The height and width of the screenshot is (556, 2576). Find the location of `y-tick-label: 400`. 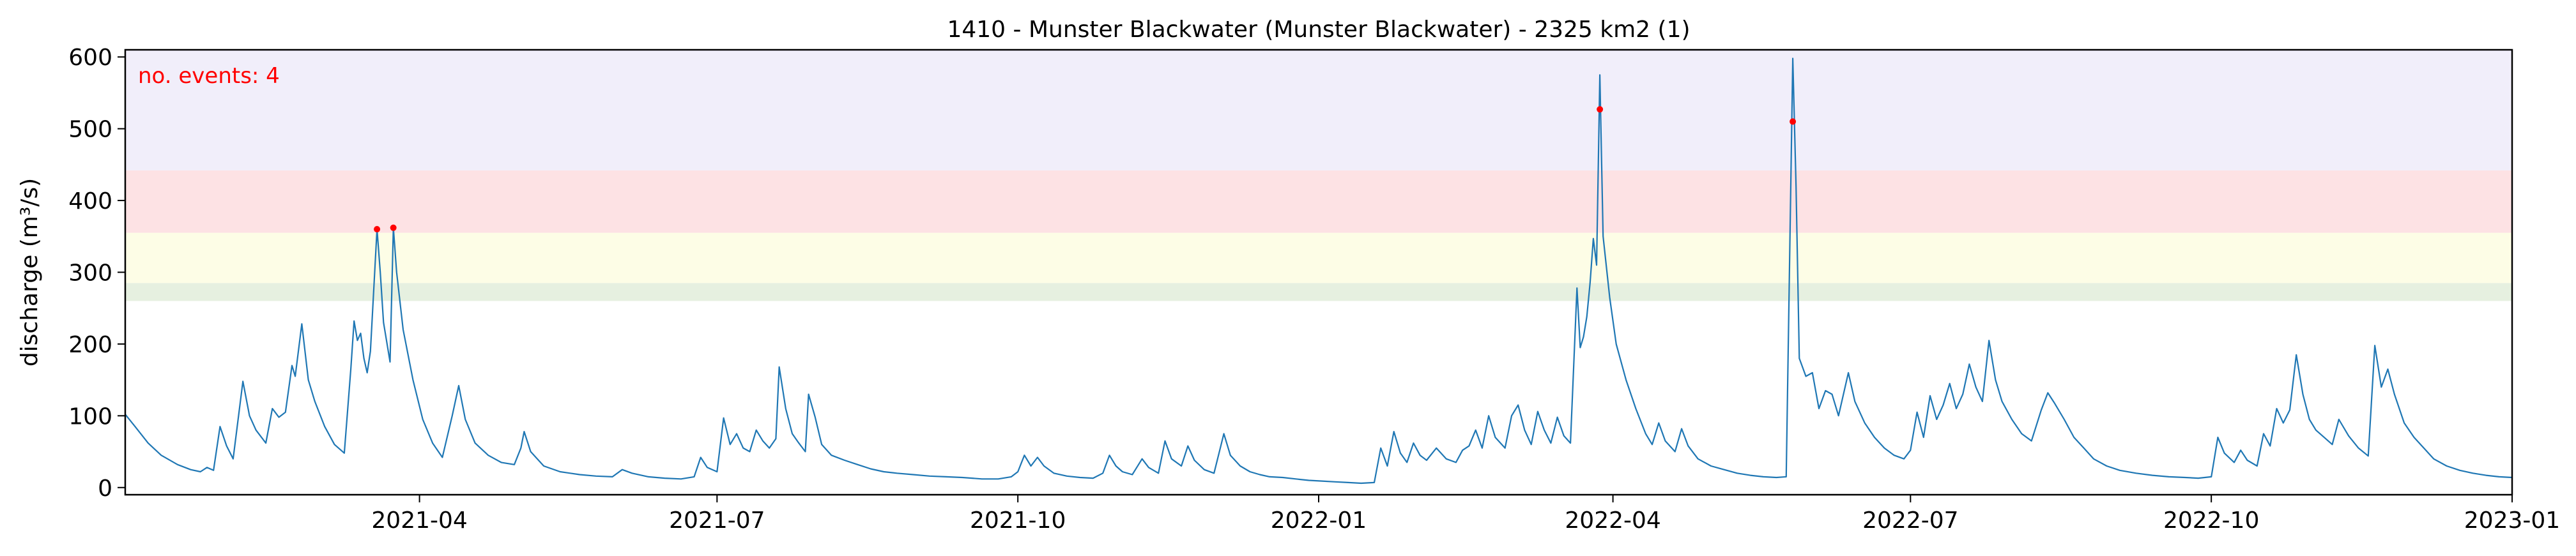

y-tick-label: 400 is located at coordinates (90, 201).